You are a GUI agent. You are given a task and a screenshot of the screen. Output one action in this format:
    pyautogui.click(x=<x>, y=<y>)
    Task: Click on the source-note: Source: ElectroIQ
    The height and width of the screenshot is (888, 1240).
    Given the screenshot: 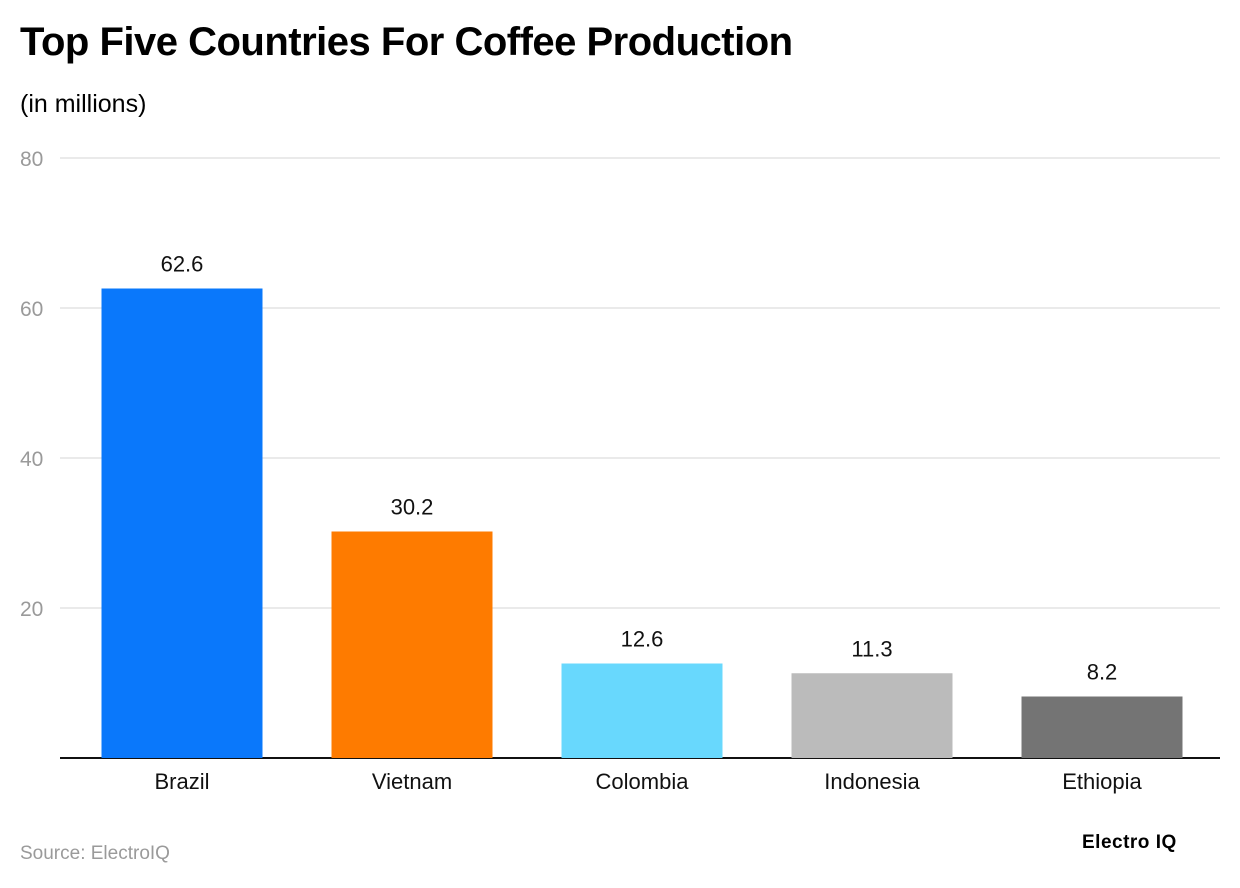 What is the action you would take?
    pyautogui.click(x=95, y=853)
    